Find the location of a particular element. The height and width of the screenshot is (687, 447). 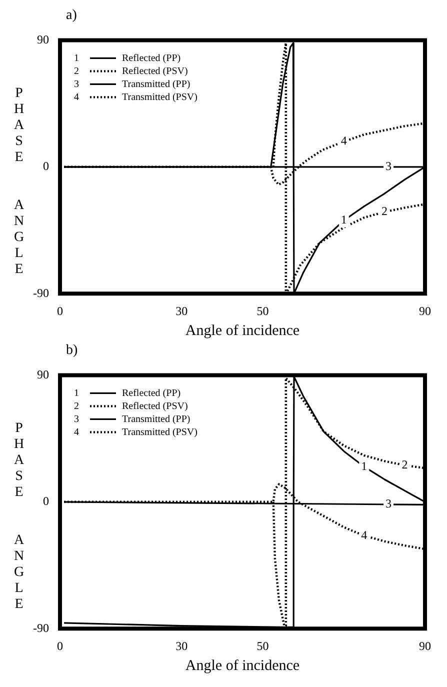

chart-title: a) is located at coordinates (71, 16).